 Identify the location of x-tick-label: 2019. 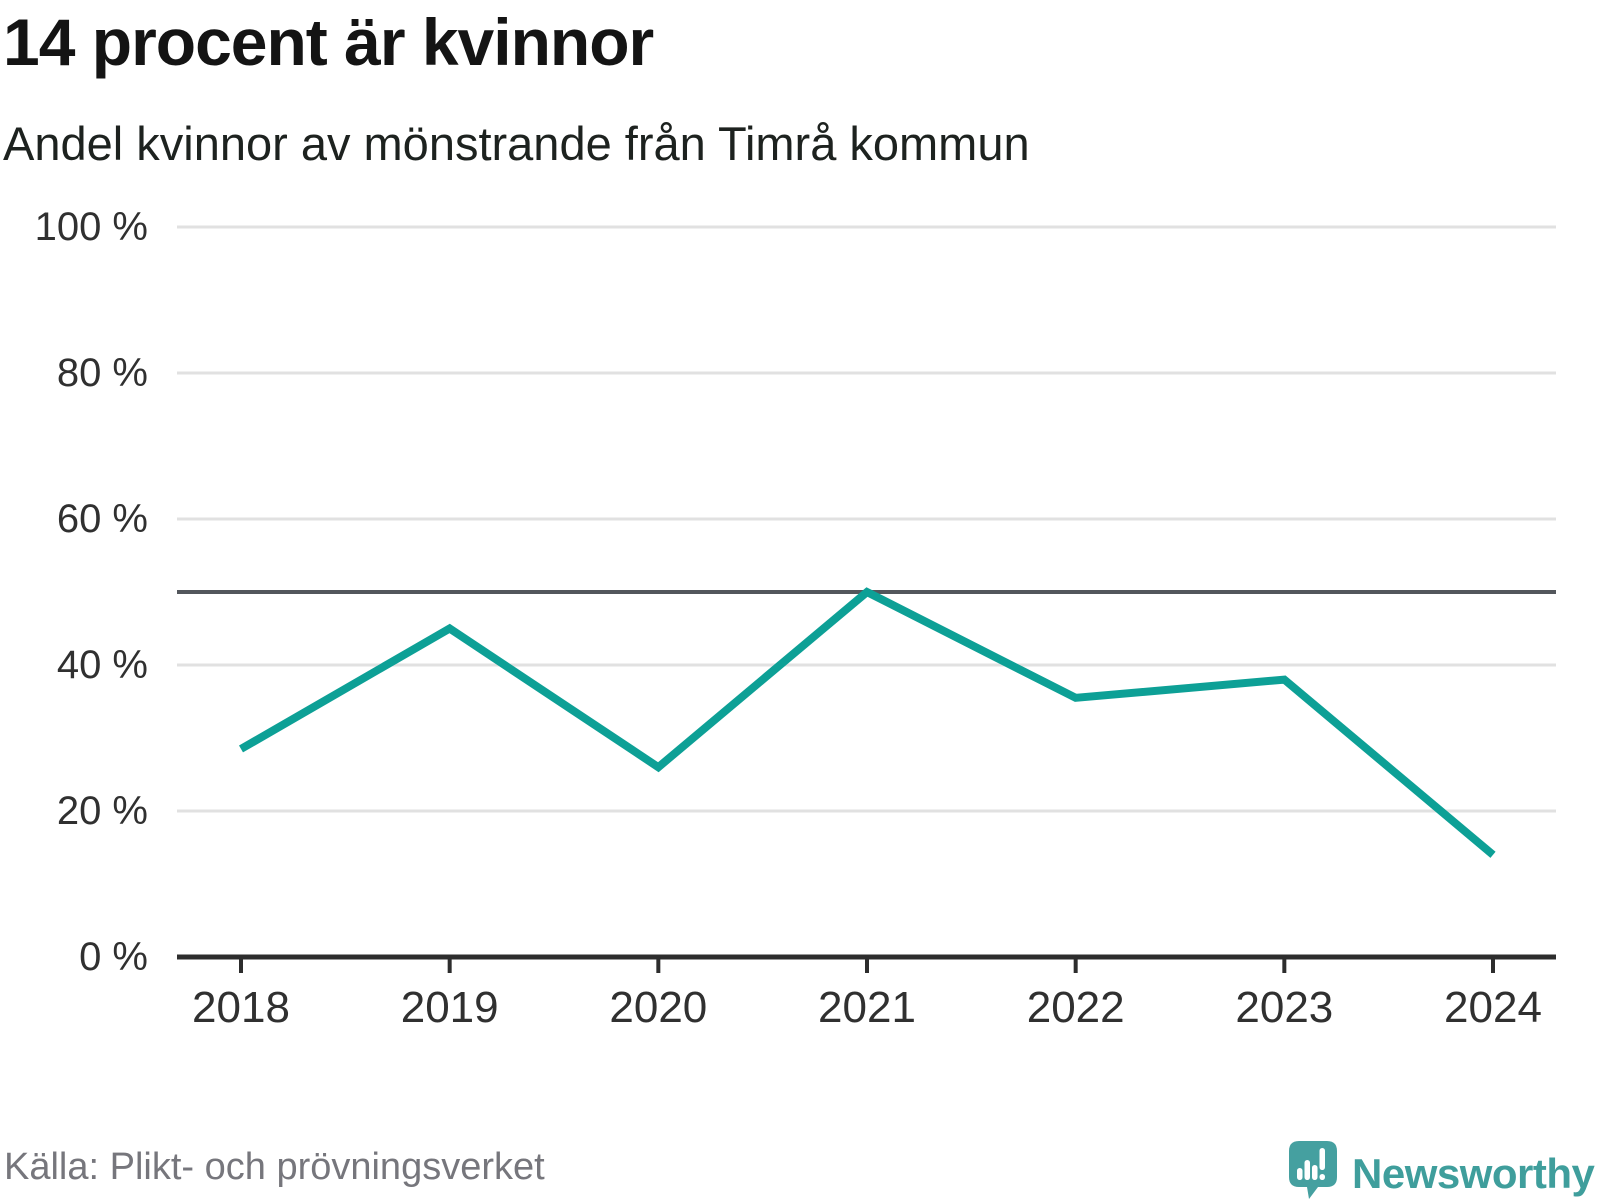
(450, 1007).